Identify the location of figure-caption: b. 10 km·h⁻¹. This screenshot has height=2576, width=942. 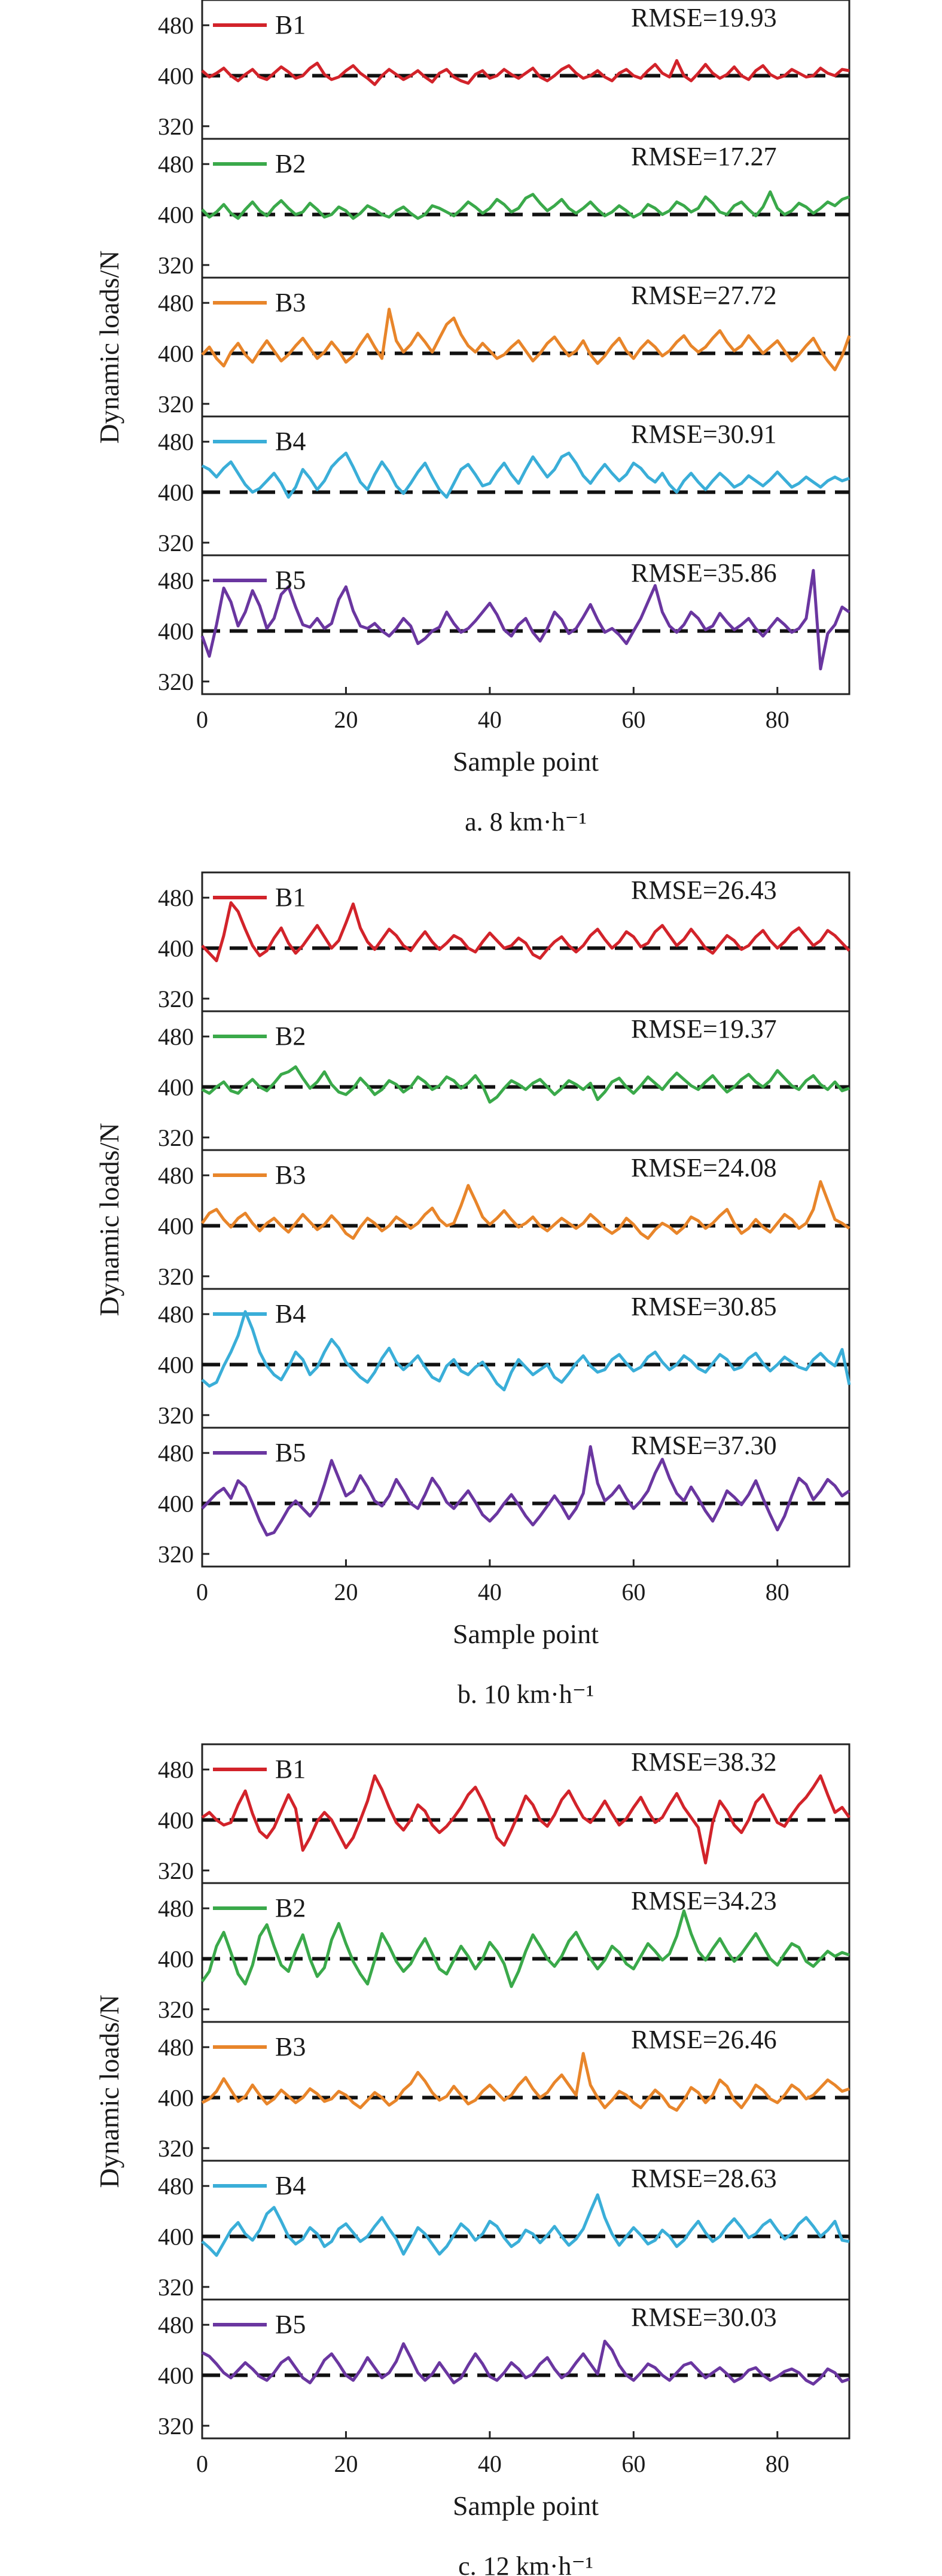
(526, 1694).